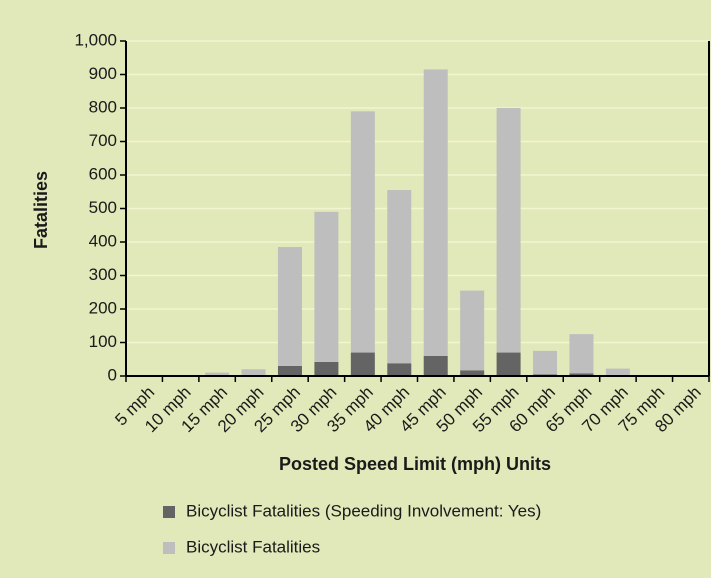 The width and height of the screenshot is (711, 578). I want to click on legend-label: Bicyclist Fatalities, so click(253, 546).